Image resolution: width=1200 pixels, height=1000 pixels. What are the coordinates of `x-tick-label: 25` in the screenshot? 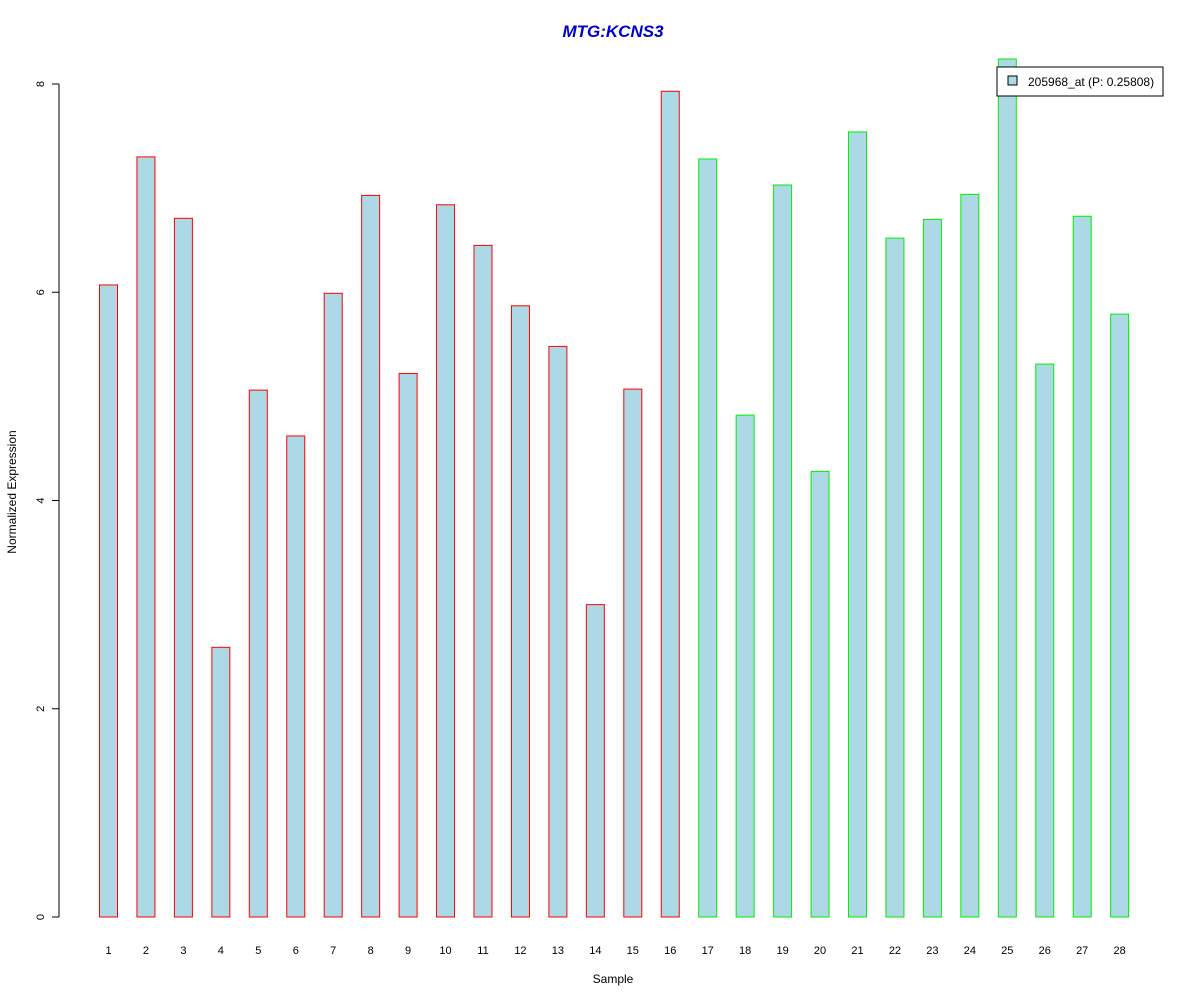 It's located at (1007, 951).